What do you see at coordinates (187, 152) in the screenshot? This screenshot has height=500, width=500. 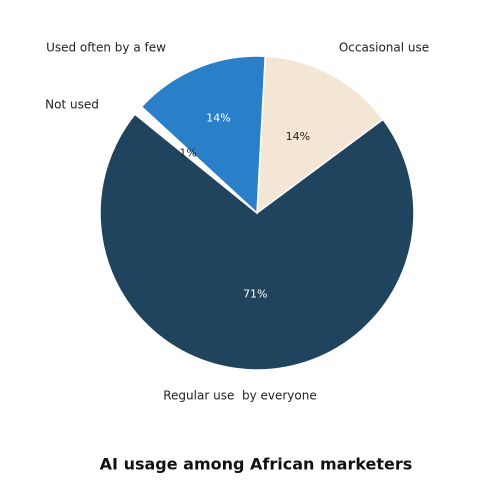 I see `slice-value-label: 1%` at bounding box center [187, 152].